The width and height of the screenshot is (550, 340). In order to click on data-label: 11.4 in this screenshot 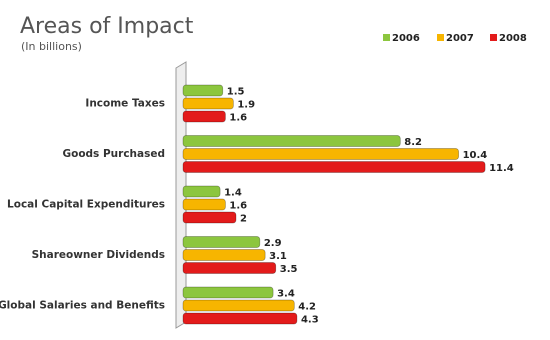, I will do `click(501, 168)`.